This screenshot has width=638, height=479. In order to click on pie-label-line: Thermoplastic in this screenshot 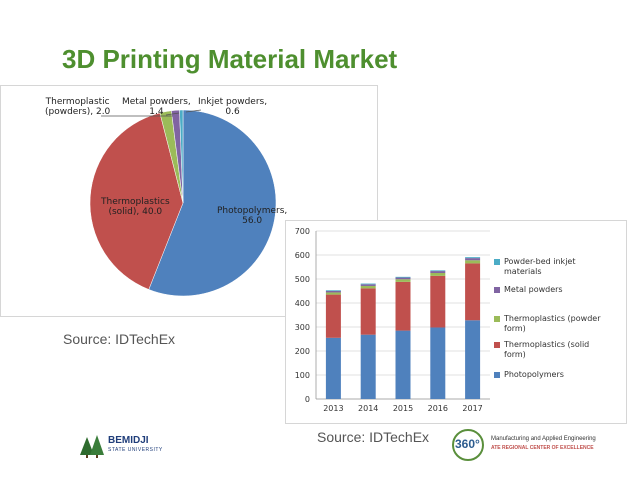, I will do `click(77, 102)`.